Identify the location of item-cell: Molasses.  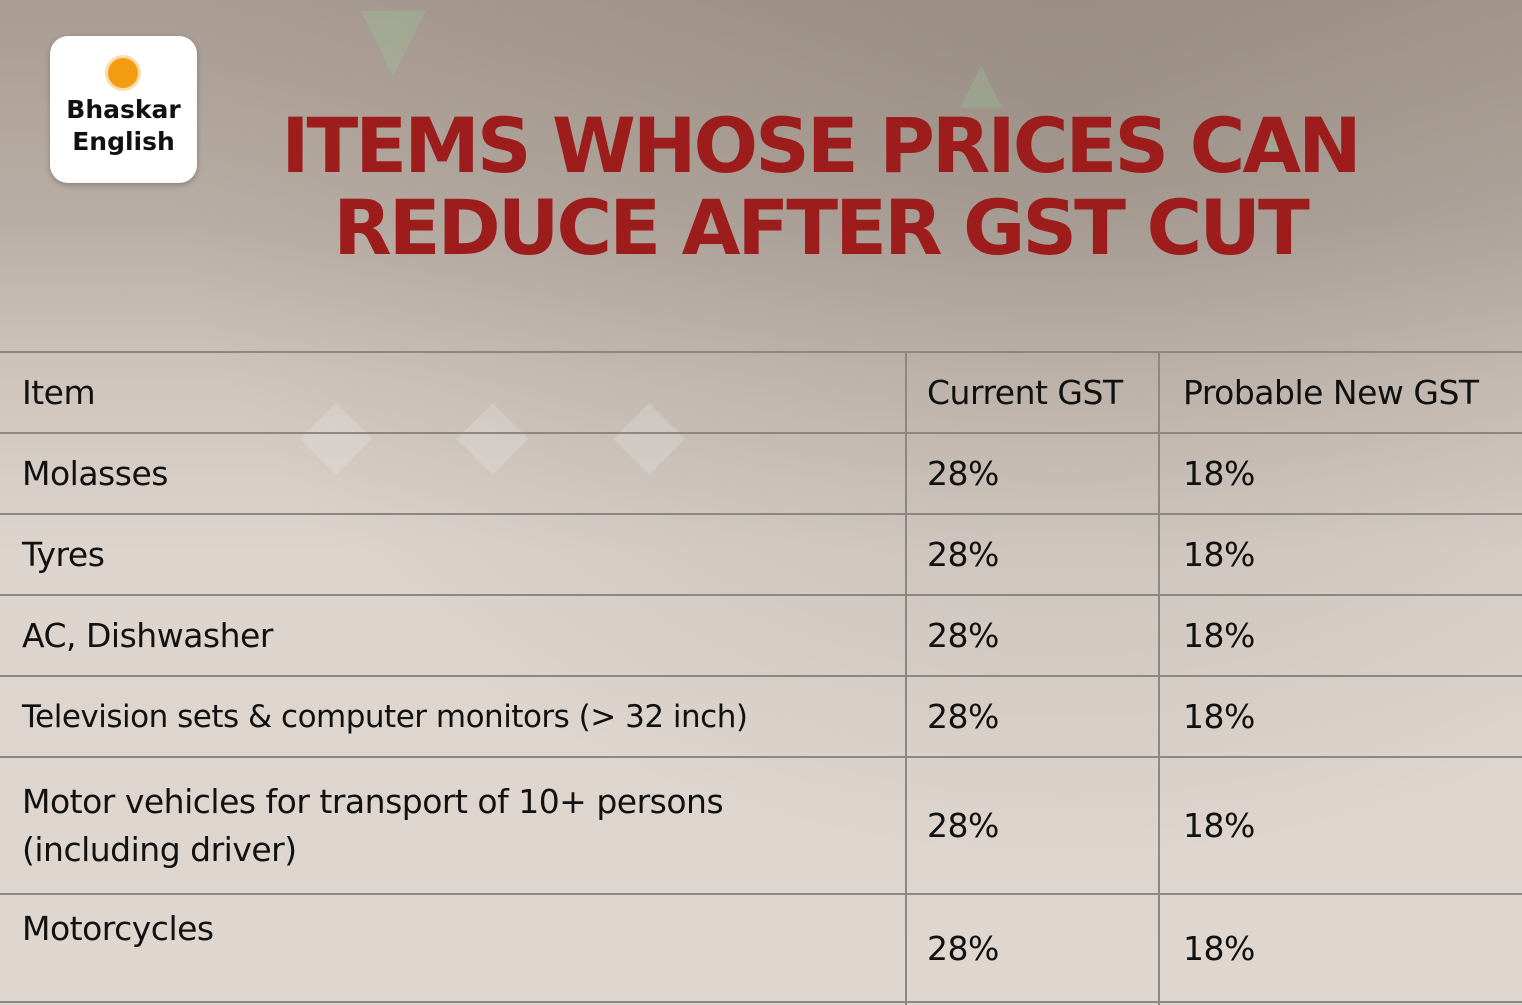
(95, 473).